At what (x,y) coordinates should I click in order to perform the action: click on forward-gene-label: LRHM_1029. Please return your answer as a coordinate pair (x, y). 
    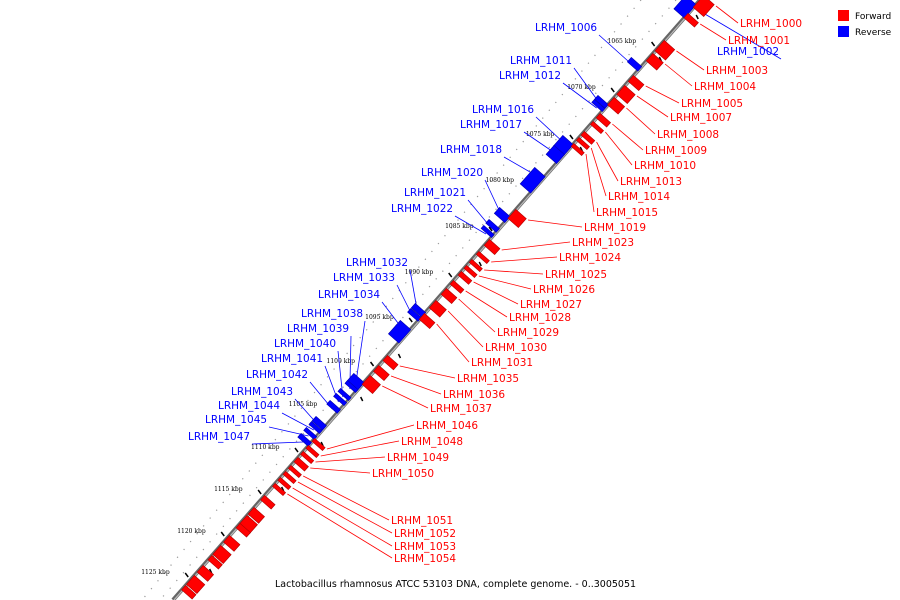
    Looking at the image, I should click on (528, 333).